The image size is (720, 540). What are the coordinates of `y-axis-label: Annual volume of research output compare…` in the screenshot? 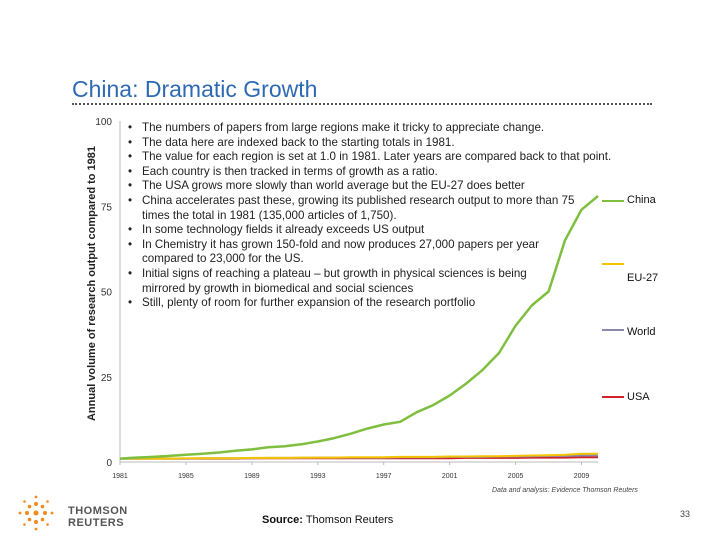 It's located at (92, 283).